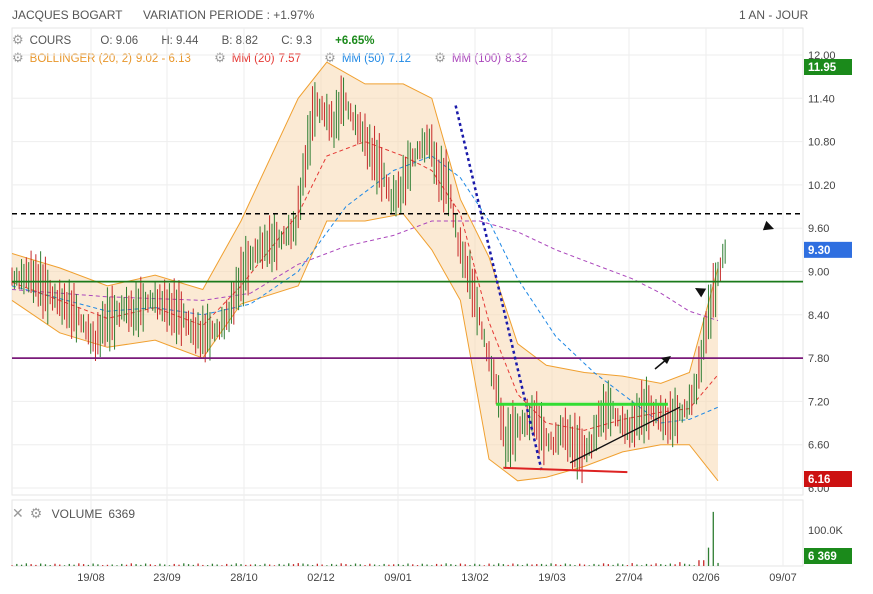  Describe the element at coordinates (476, 59) in the screenshot. I see `mm100-label: MM (100)` at that location.